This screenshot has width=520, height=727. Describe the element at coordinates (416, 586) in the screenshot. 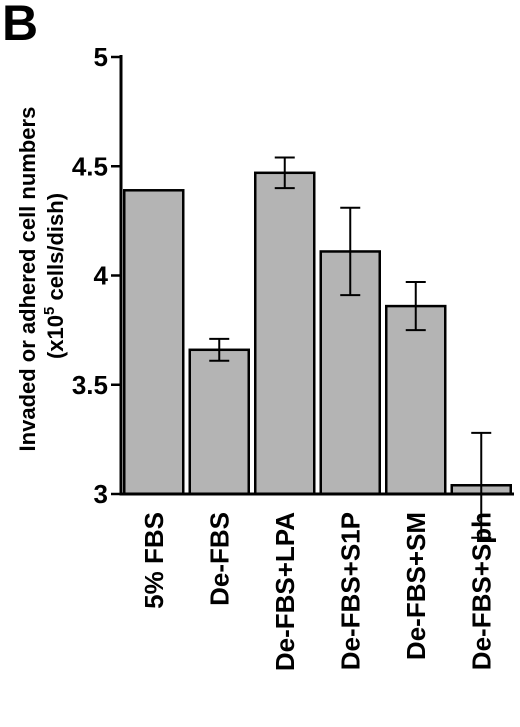

I see `category-label: De-FBS+SM` at that location.